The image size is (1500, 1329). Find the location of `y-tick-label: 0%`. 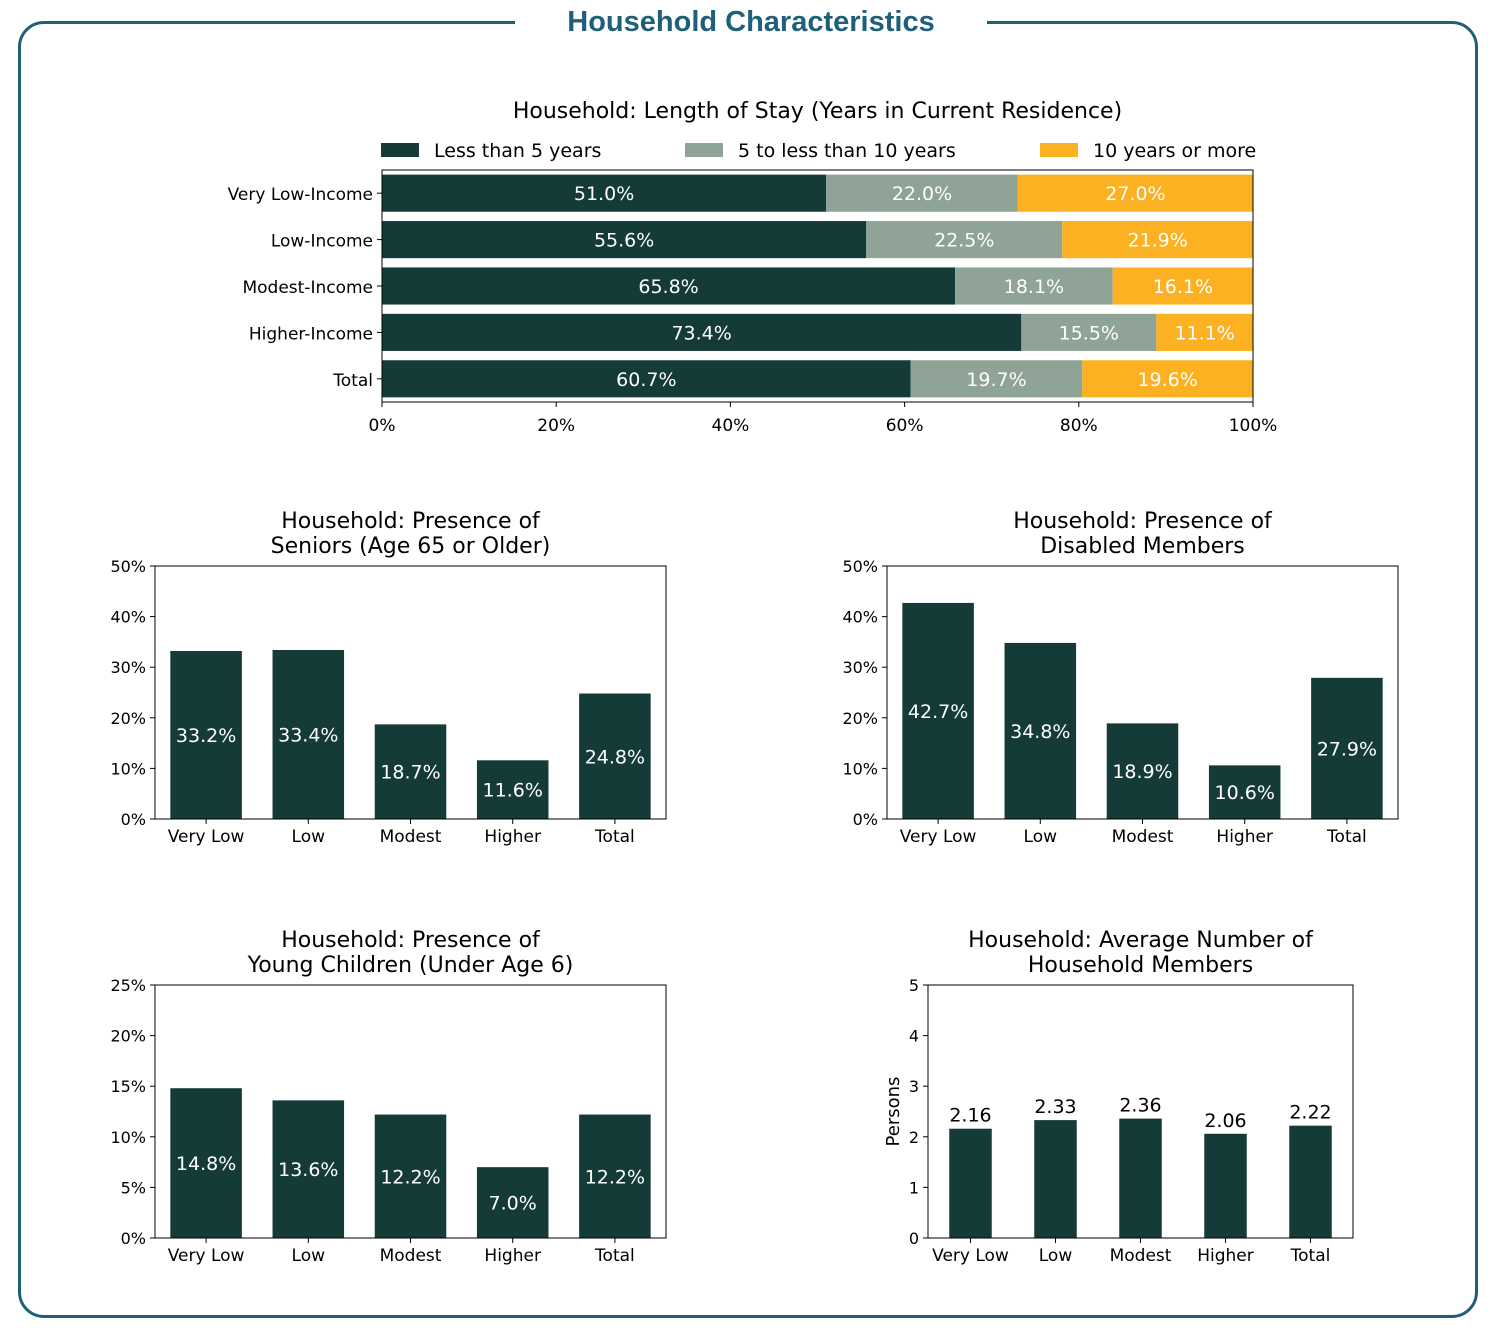

y-tick-label: 0% is located at coordinates (133, 819).